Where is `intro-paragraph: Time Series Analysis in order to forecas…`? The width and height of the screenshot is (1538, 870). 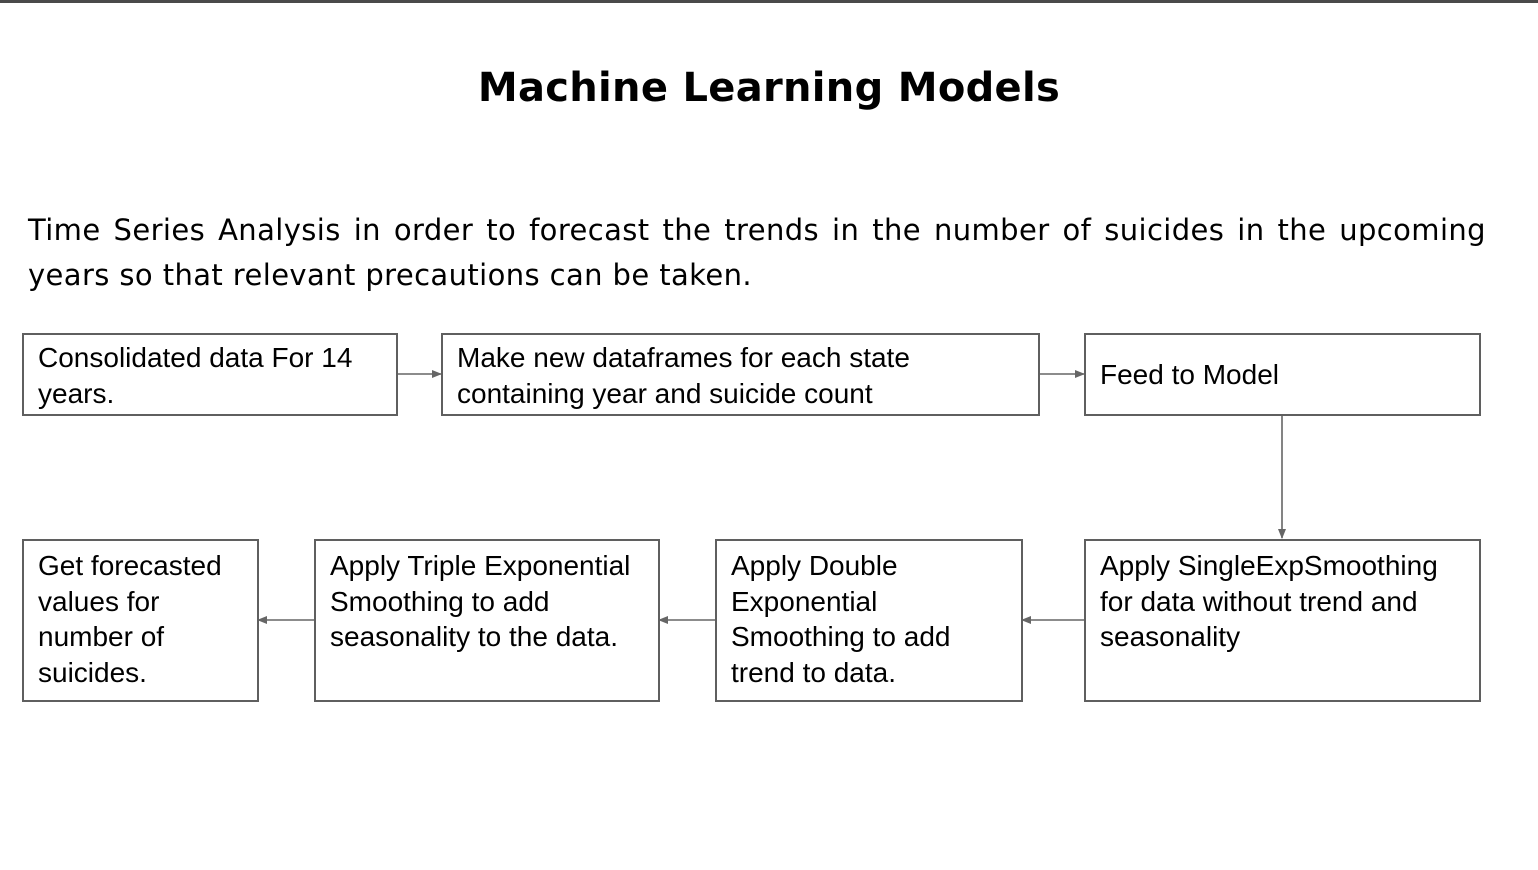
intro-paragraph: Time Series Analysis in order to forecas… is located at coordinates (757, 252).